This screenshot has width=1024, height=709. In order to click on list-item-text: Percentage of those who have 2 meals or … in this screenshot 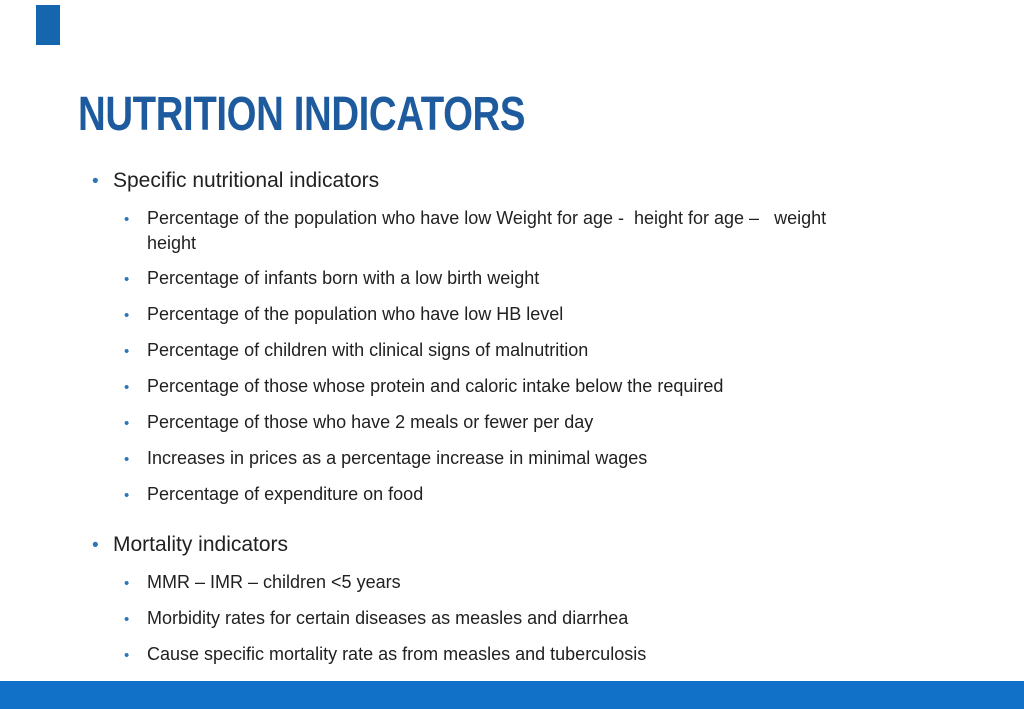, I will do `click(370, 422)`.